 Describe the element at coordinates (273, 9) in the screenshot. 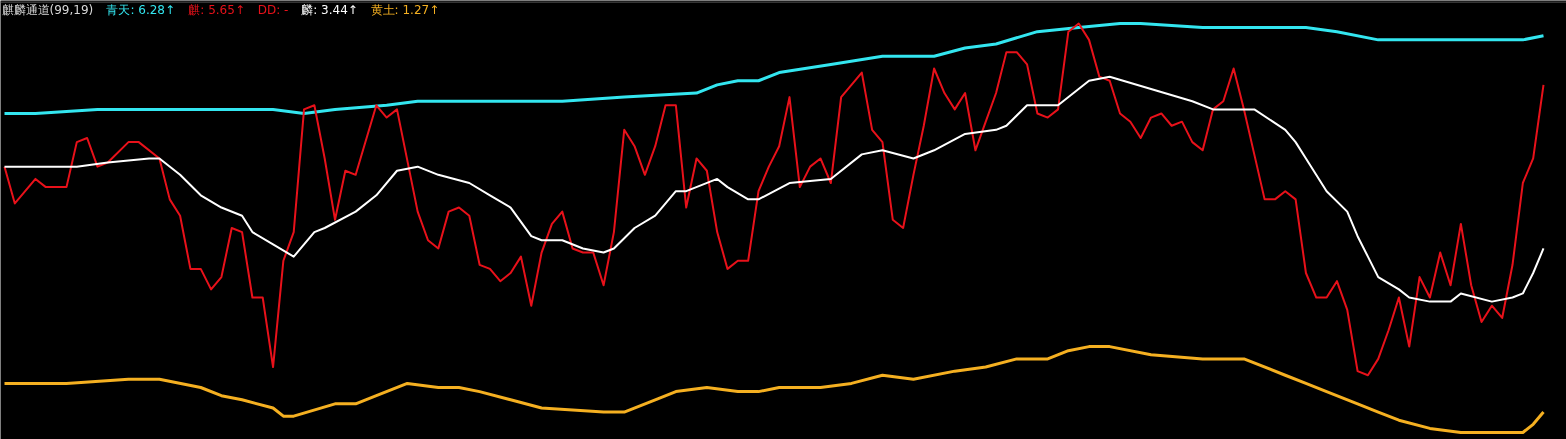

I see `text: DD: -` at that location.